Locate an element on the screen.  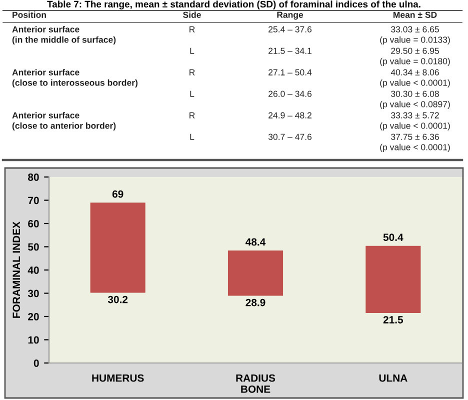
annotation: 28.9 is located at coordinates (256, 302).